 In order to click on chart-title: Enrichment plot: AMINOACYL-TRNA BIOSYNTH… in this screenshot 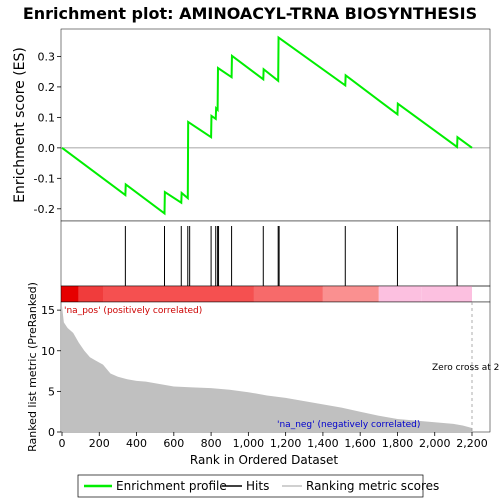, I will do `click(250, 13)`.